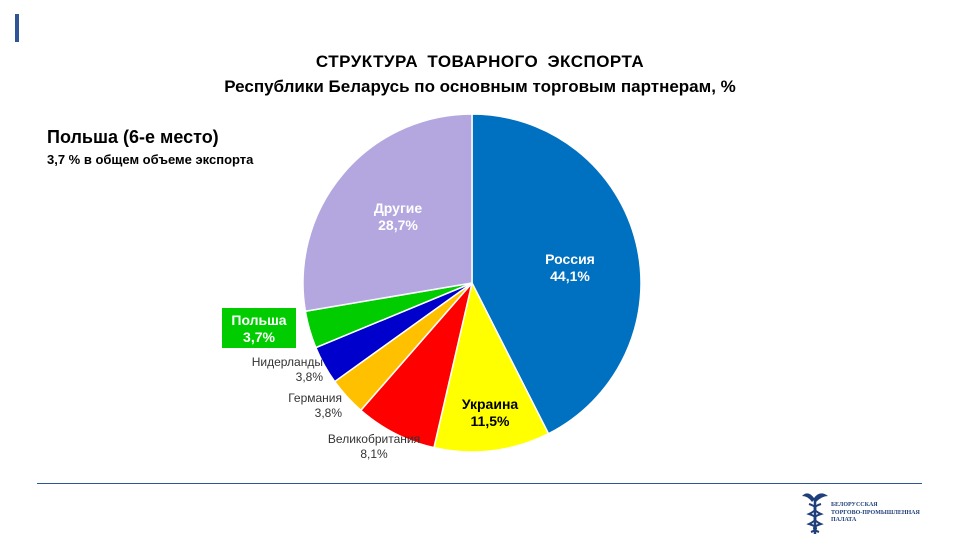 The height and width of the screenshot is (540, 960). I want to click on slice-name-label: Другие, so click(398, 208).